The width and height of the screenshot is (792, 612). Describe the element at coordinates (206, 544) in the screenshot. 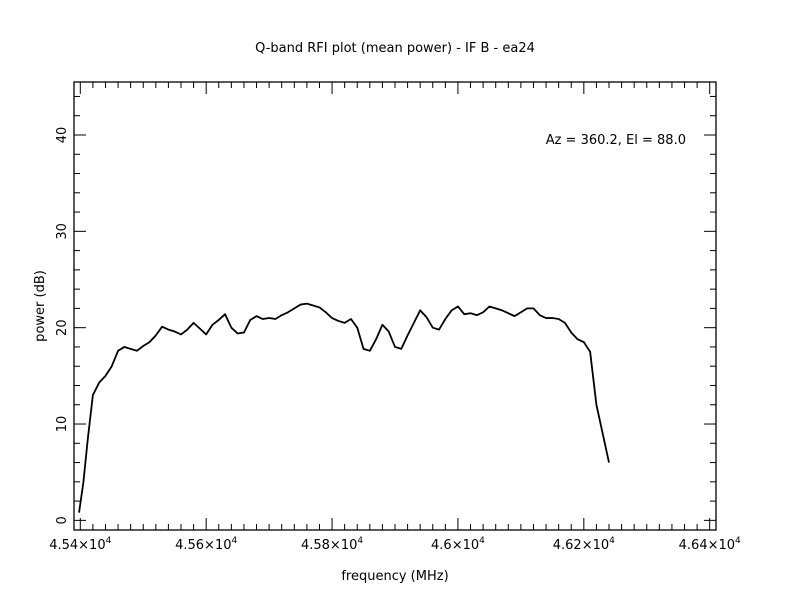

I see `x-tick-label: 4.56×104` at that location.